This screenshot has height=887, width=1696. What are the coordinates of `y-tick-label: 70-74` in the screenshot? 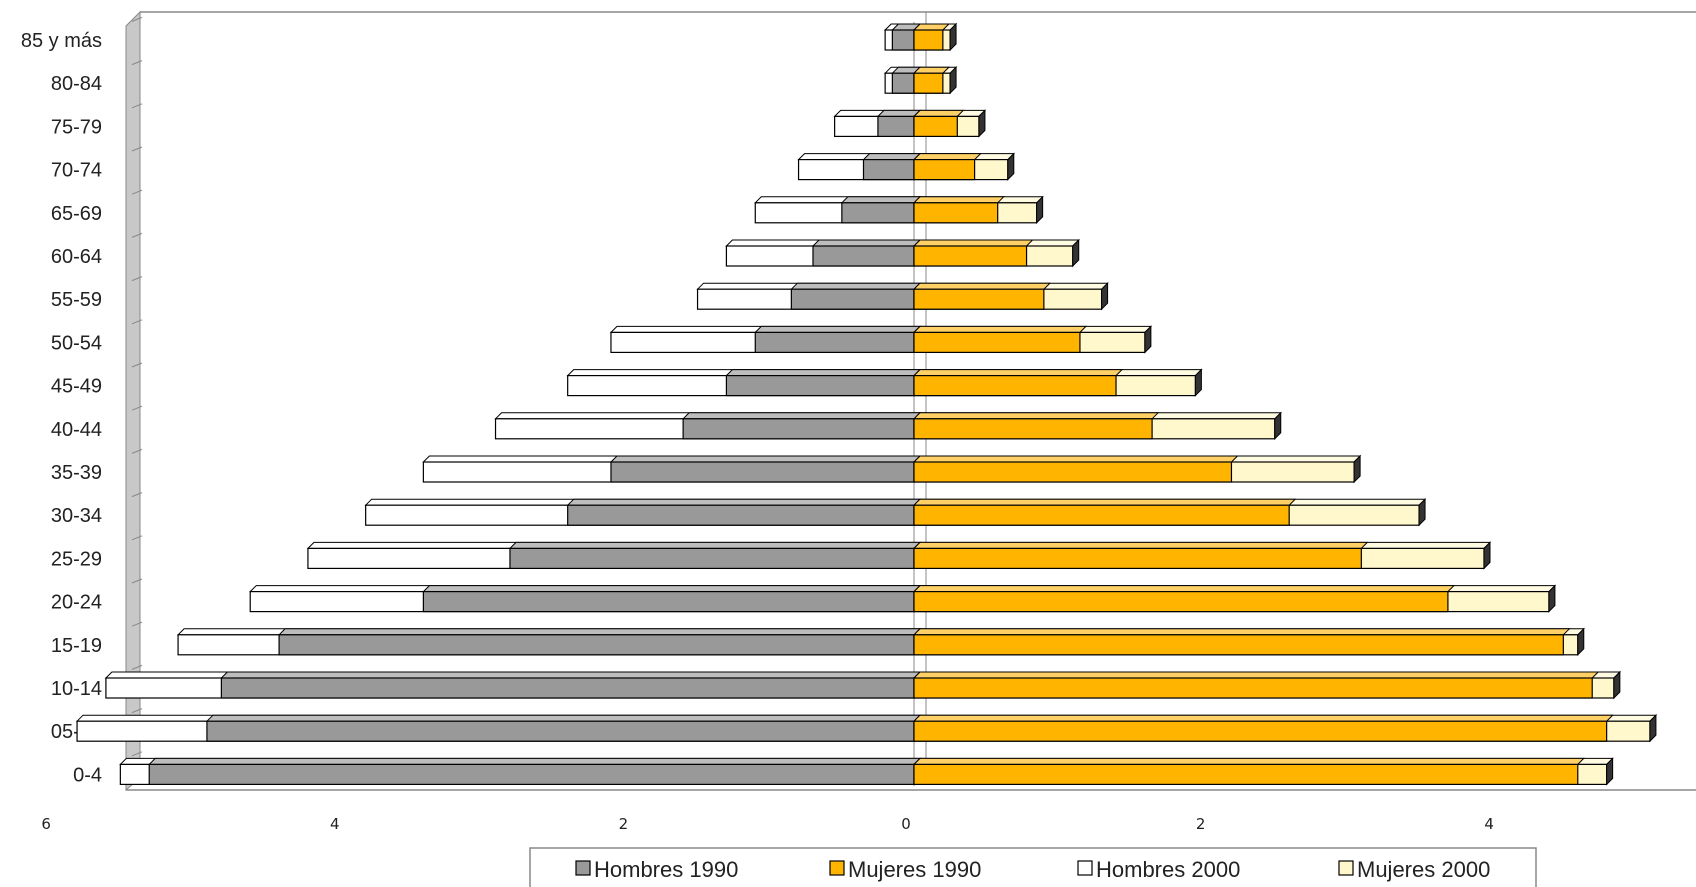 It's located at (76, 171).